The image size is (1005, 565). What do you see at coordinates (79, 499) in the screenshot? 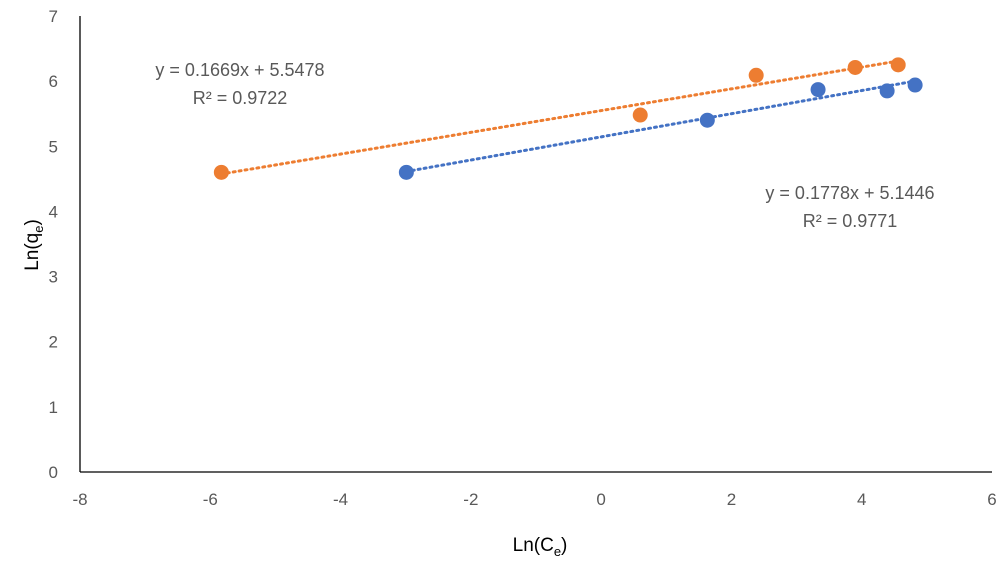
I see `x-tick-label: -8` at bounding box center [79, 499].